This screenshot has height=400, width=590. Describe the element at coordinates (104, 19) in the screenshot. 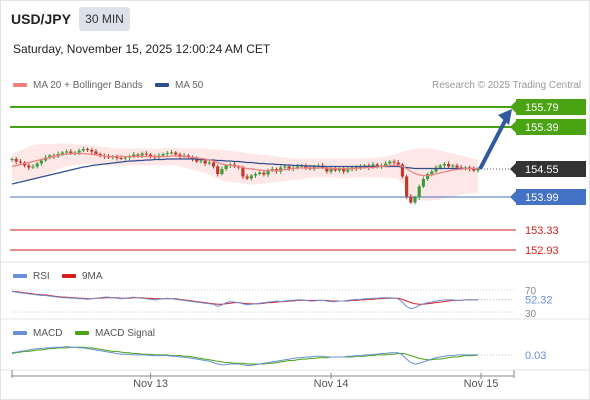

I see `timeframe-badge: 30 MIN` at that location.